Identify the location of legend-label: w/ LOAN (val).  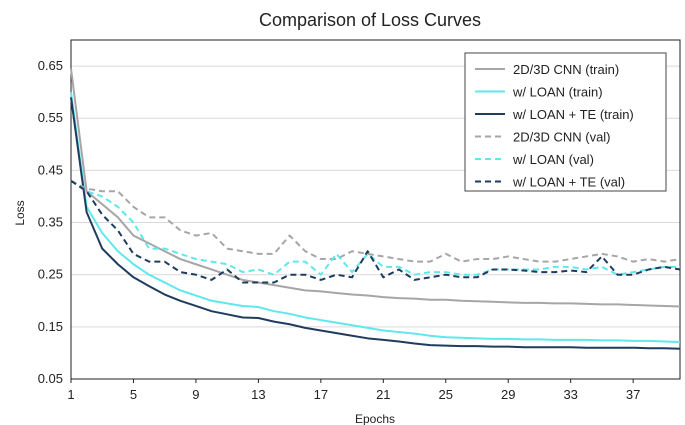
(553, 159).